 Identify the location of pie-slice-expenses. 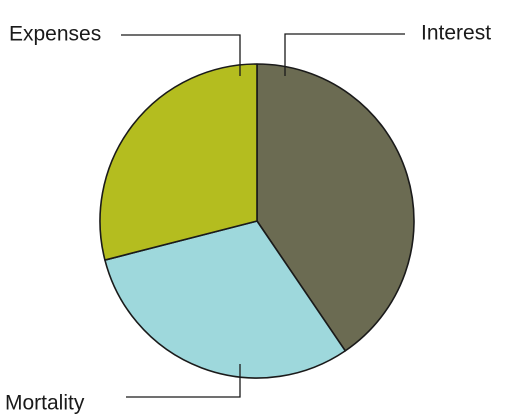
(178, 162).